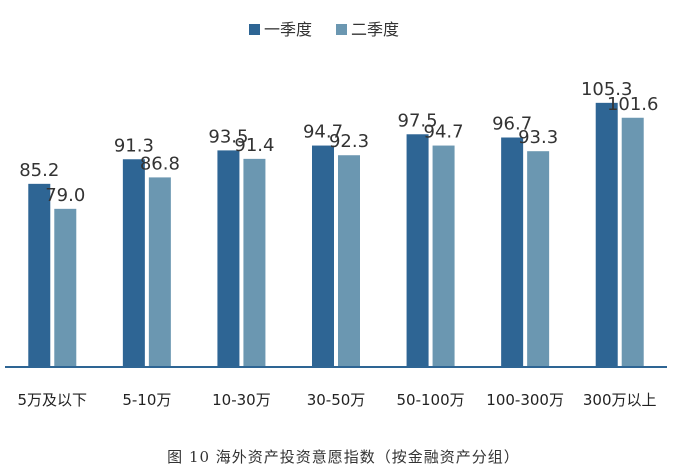 The height and width of the screenshot is (475, 687). Describe the element at coordinates (134, 145) in the screenshot. I see `data-label-q1-1: 91.3` at that location.